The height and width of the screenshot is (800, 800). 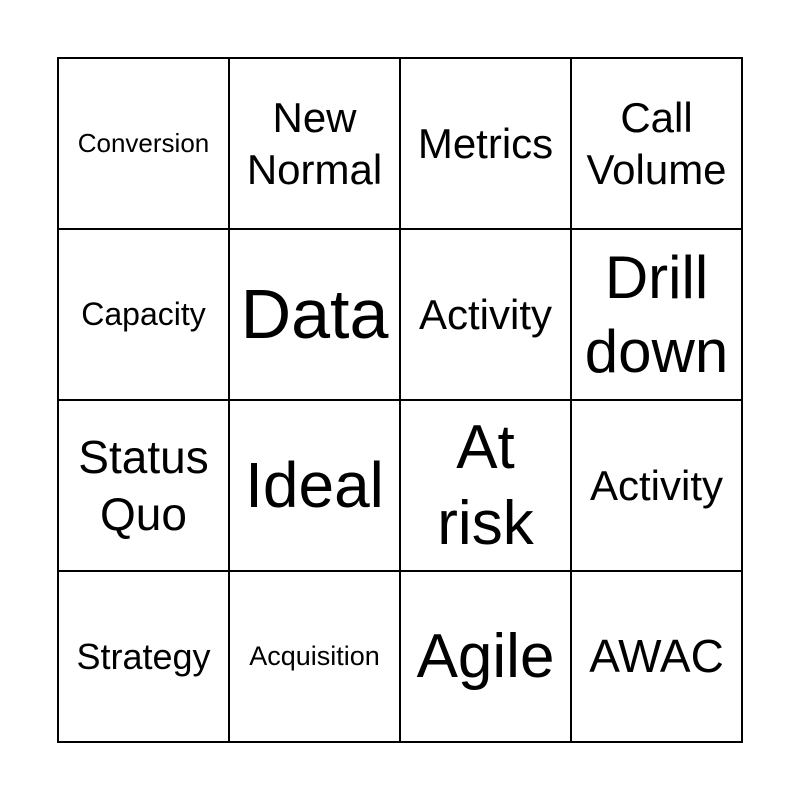 I want to click on bingo-cell: At risk, so click(x=485, y=485).